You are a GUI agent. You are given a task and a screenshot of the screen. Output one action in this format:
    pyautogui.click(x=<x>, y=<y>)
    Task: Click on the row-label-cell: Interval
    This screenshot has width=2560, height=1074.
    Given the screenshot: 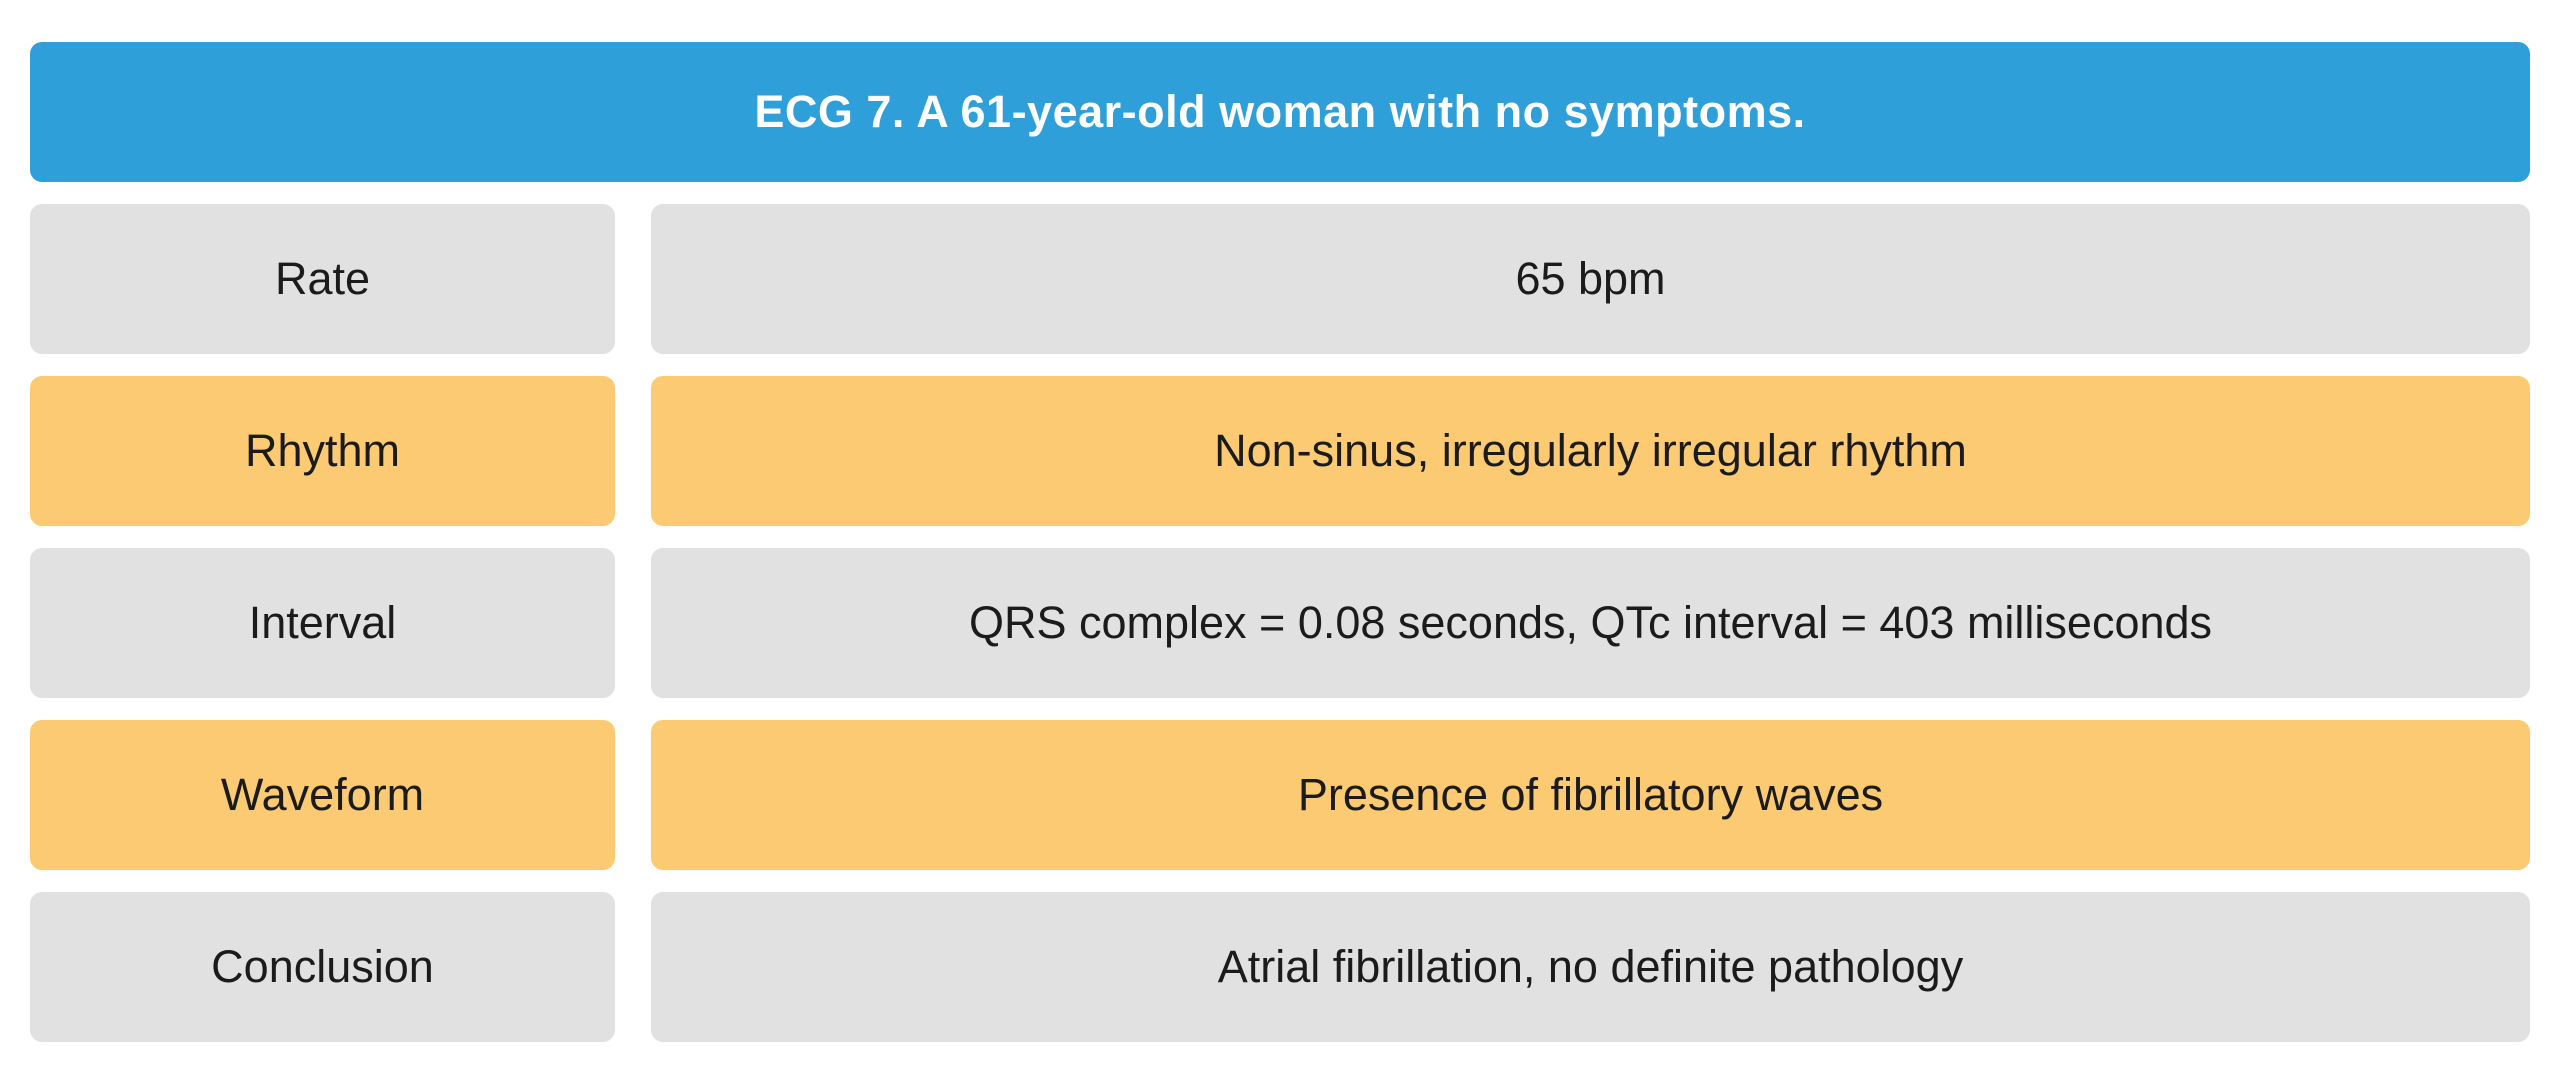 What is the action you would take?
    pyautogui.click(x=322, y=623)
    